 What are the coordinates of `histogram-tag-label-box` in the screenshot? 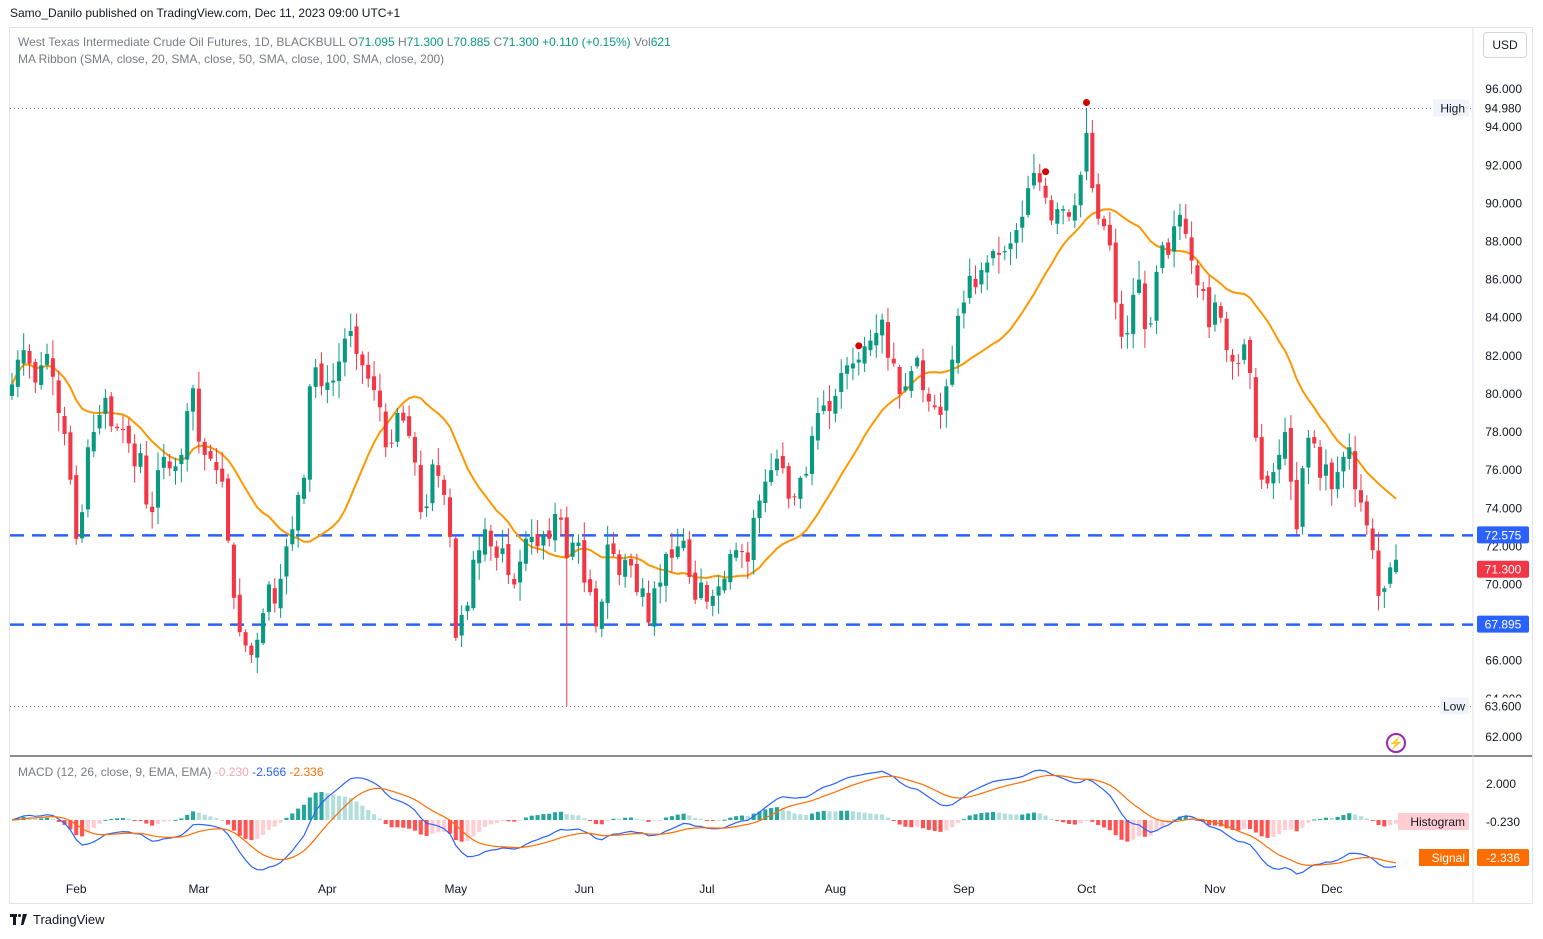 It's located at (1433, 821).